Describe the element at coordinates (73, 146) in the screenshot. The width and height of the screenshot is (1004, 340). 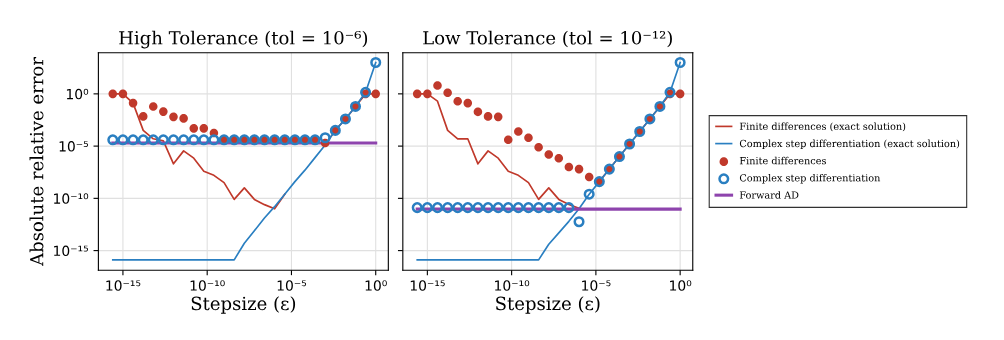
I see `y-tick-label: 10⁻⁵` at that location.